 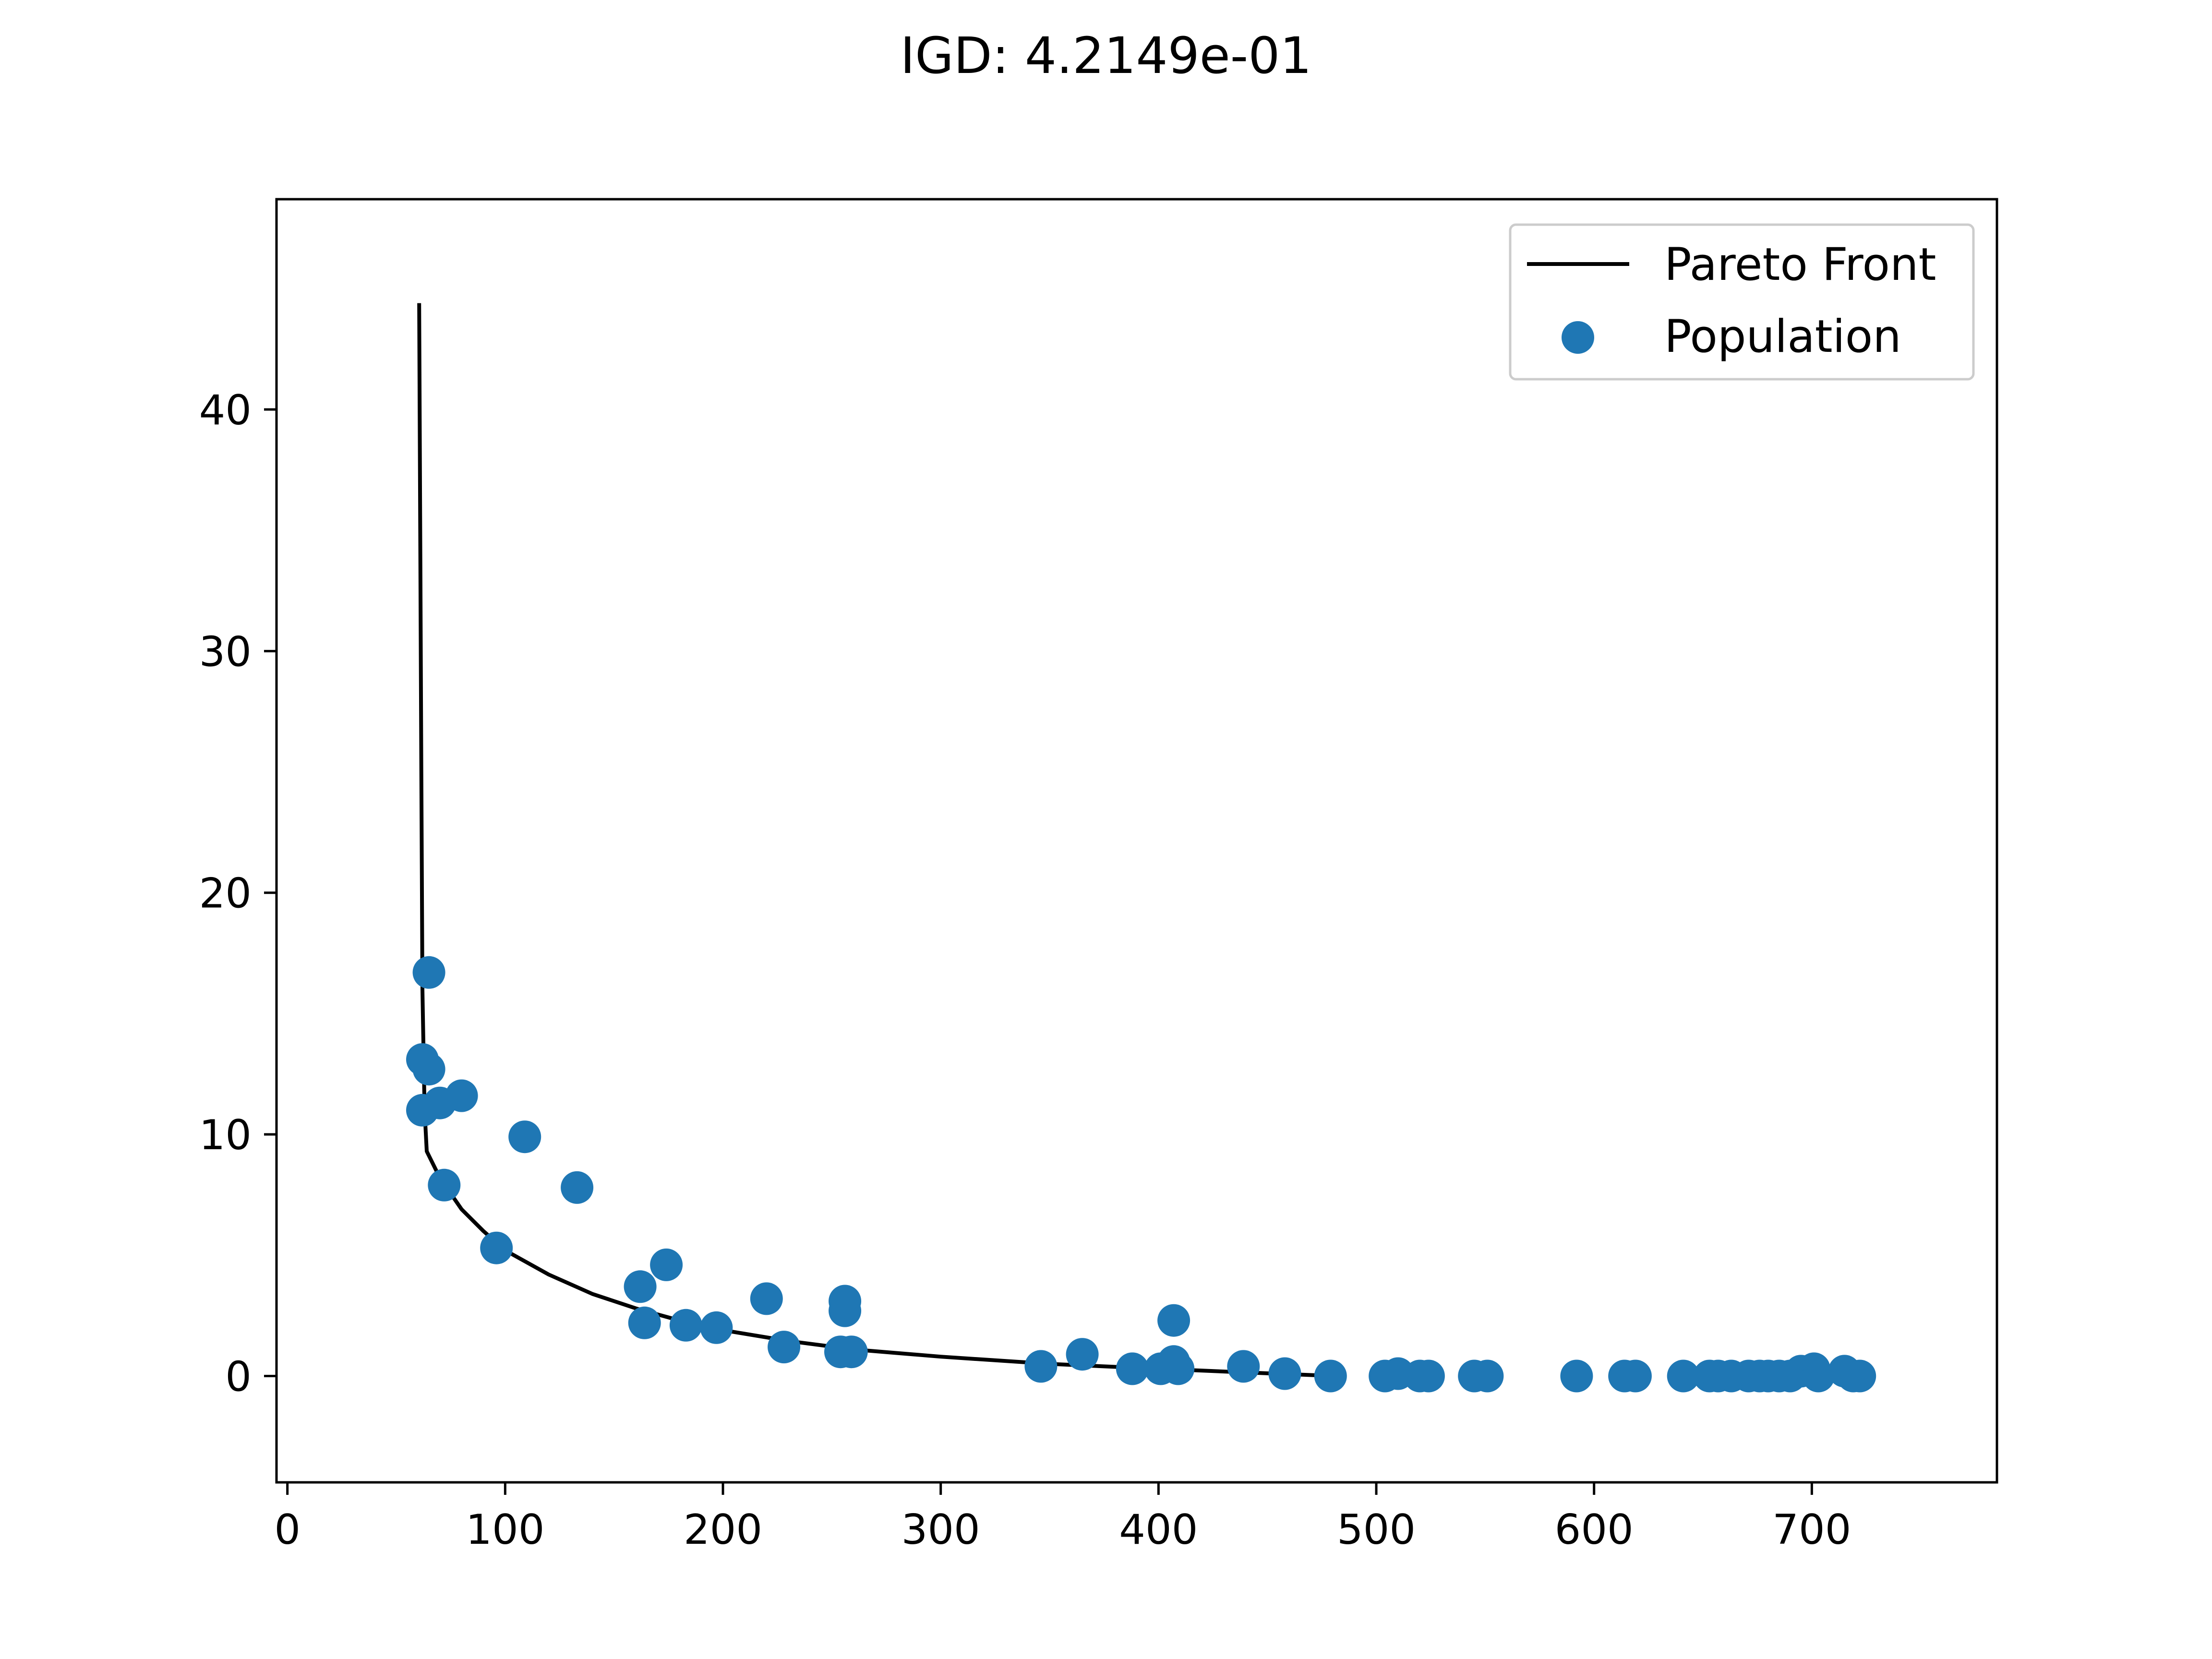 What do you see at coordinates (941, 1530) in the screenshot?
I see `x-tick-label: 300` at bounding box center [941, 1530].